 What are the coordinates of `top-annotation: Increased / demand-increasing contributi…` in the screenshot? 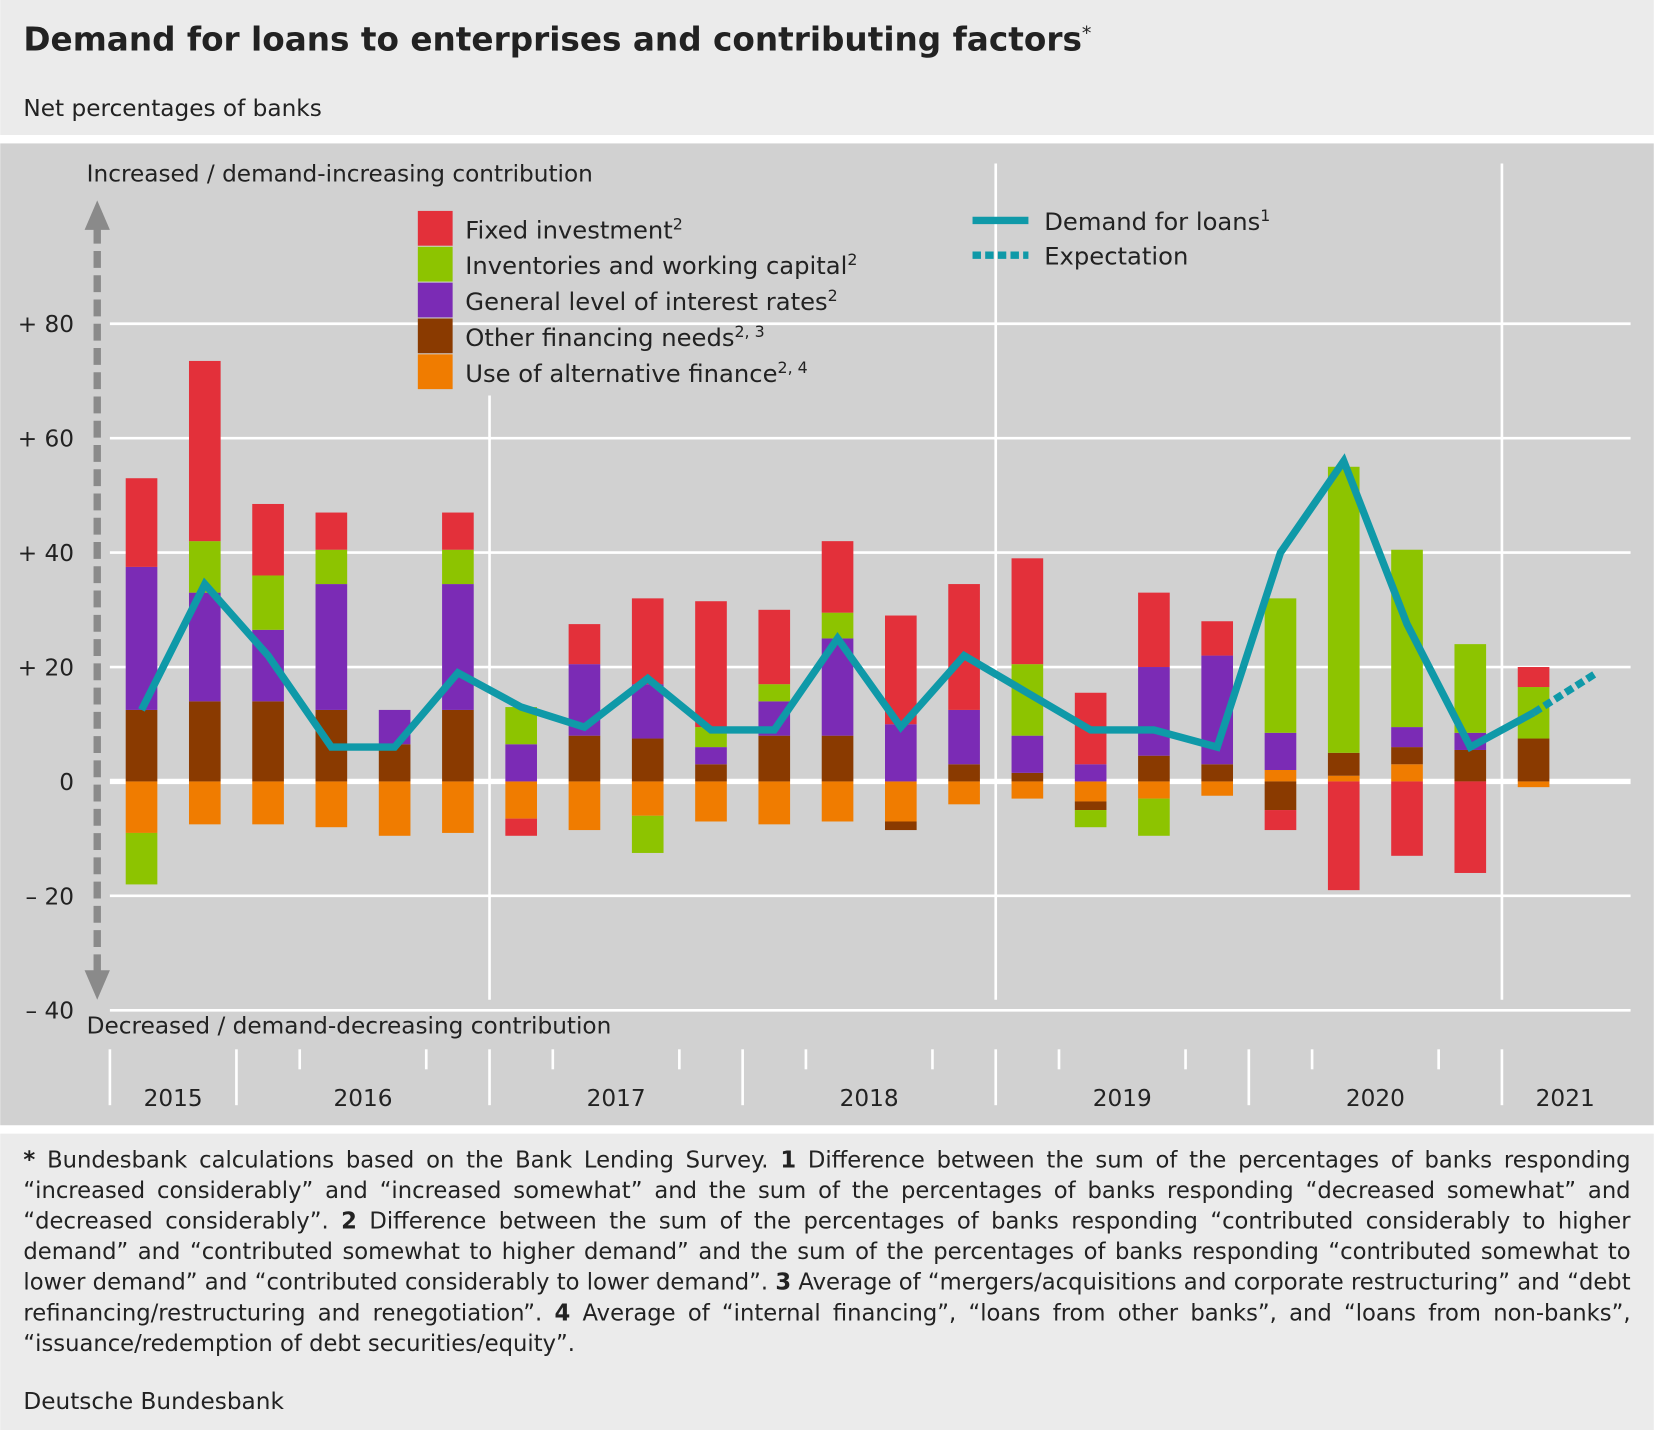 It's located at (340, 173).